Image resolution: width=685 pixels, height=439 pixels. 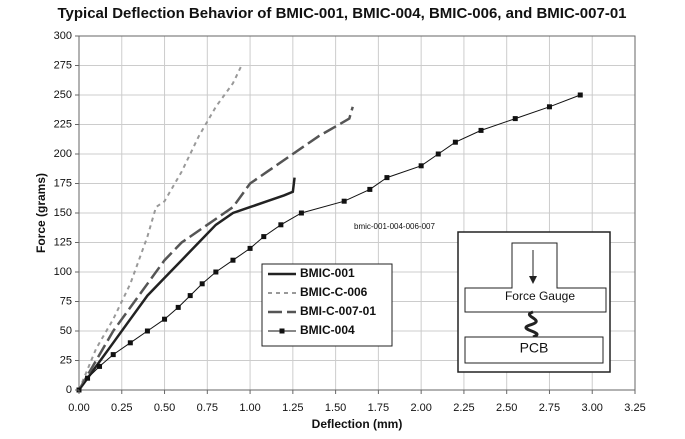 What do you see at coordinates (66, 360) in the screenshot?
I see `y-tick-label: 25` at bounding box center [66, 360].